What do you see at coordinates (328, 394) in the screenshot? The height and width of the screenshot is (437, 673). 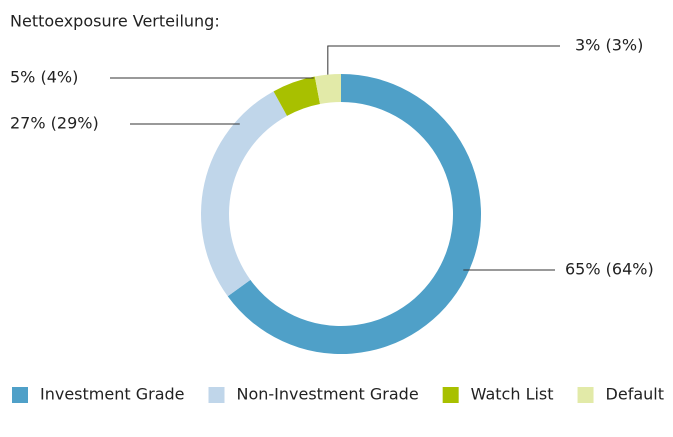 I see `legend-label: Non-Investment Grade` at bounding box center [328, 394].